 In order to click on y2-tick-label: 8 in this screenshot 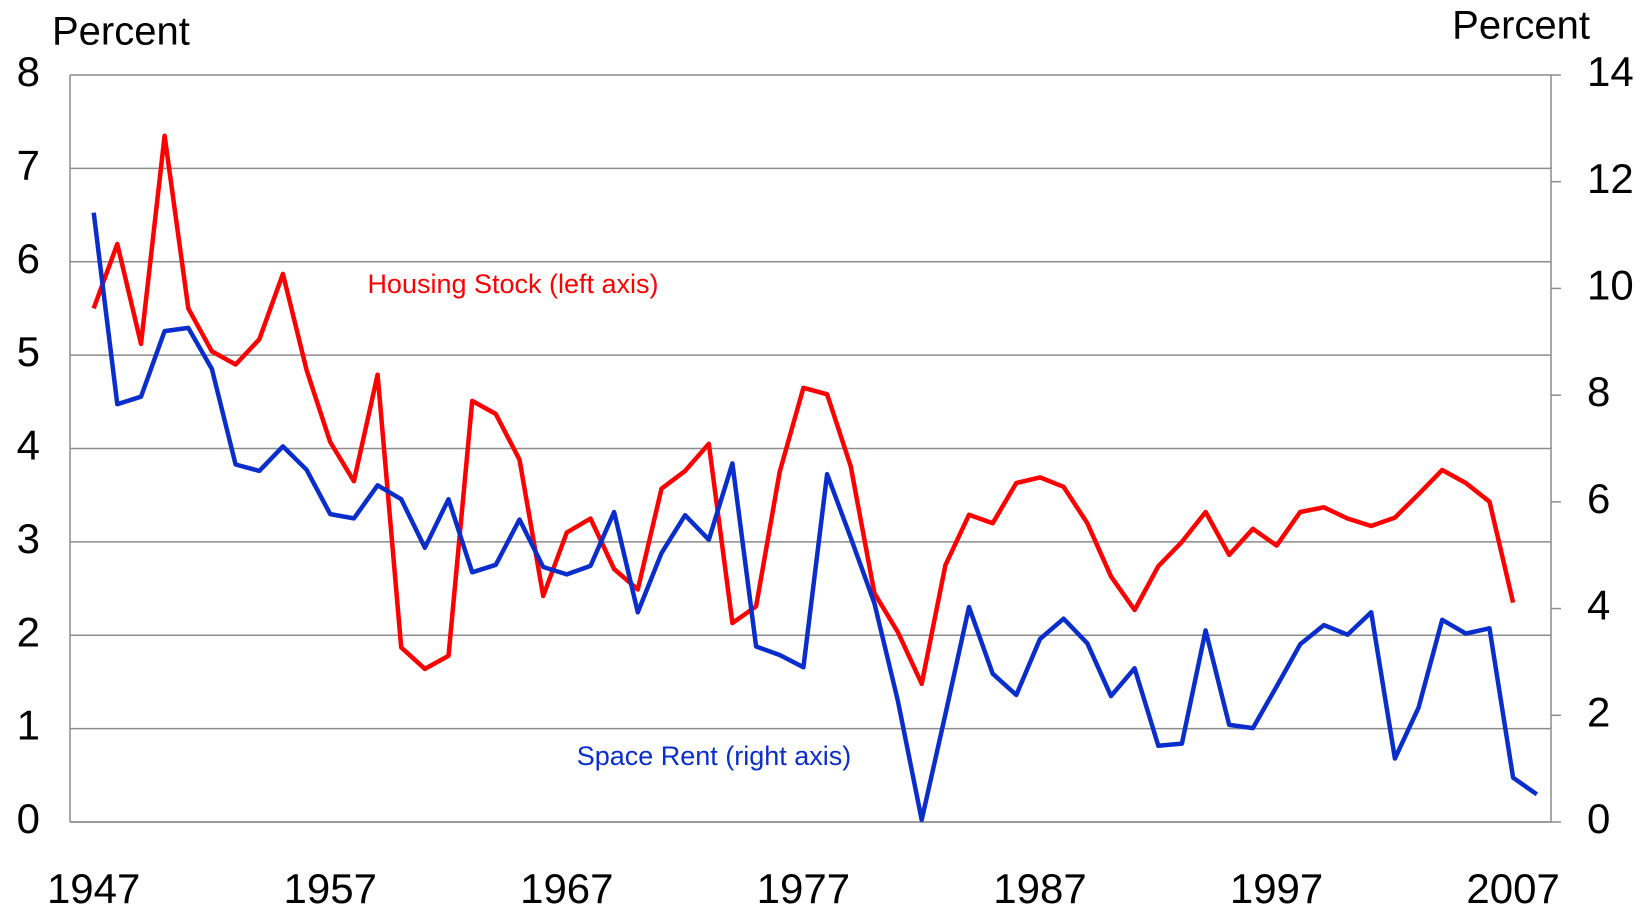, I will do `click(1598, 391)`.